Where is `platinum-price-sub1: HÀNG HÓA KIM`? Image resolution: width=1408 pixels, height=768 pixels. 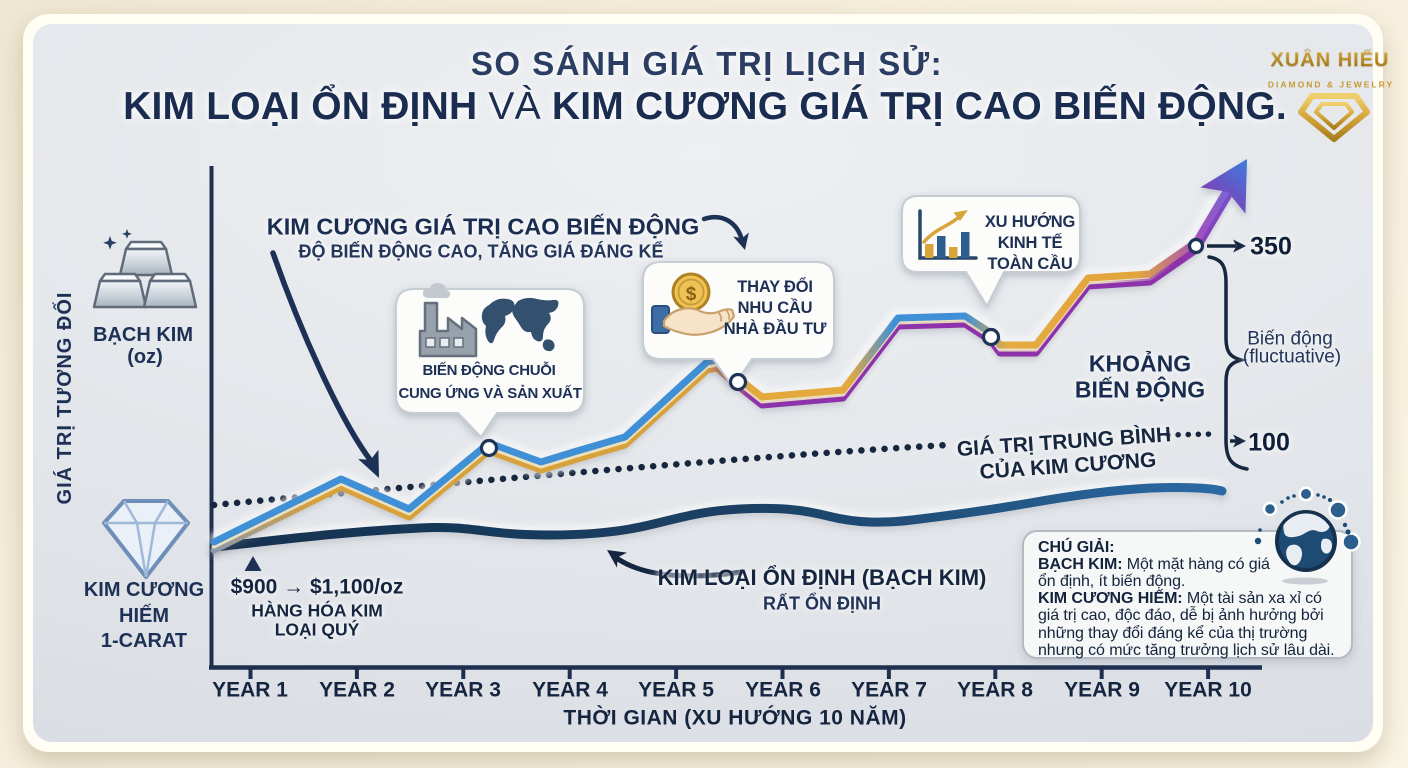
platinum-price-sub1: HÀNG HÓA KIM is located at coordinates (317, 610).